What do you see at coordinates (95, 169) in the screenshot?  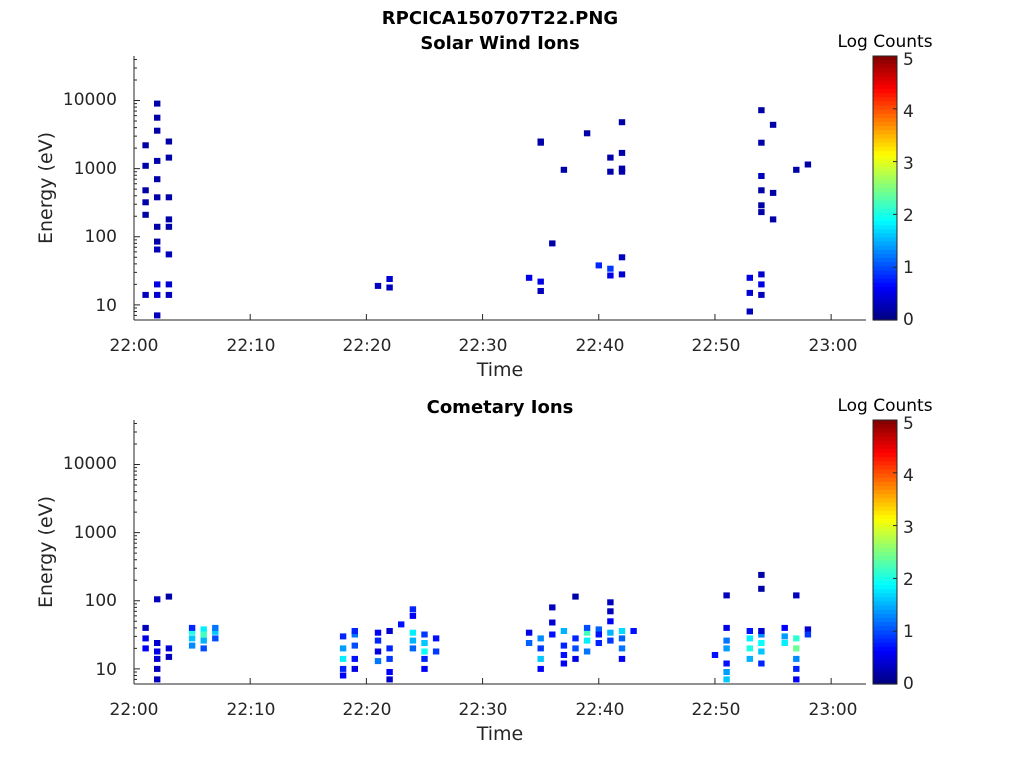 I see `y-tick-label: 1000` at bounding box center [95, 169].